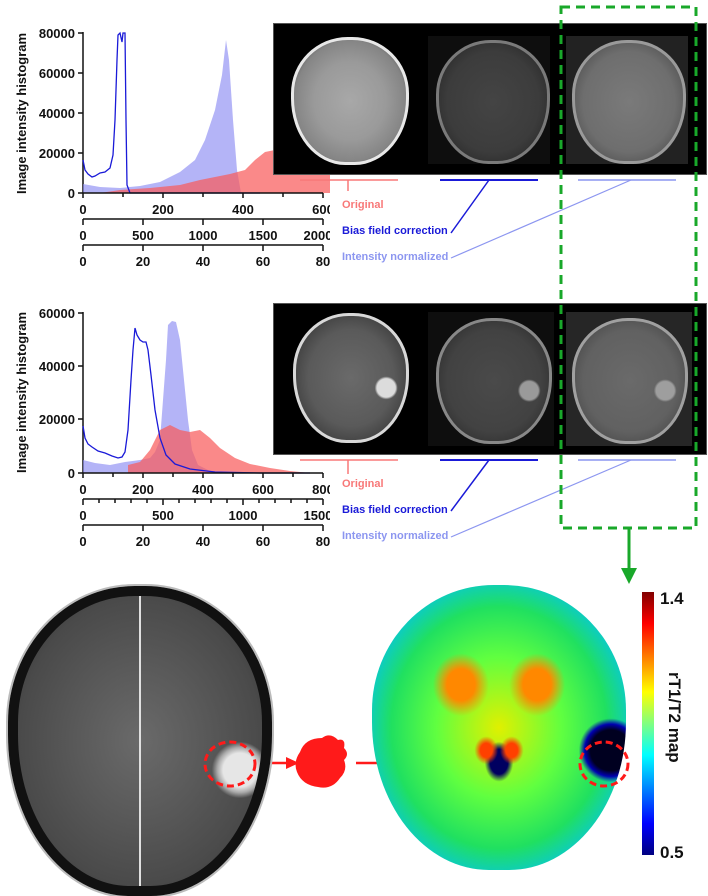 The image size is (708, 896). Describe the element at coordinates (628, 267) in the screenshot. I see `highlight-box` at that location.